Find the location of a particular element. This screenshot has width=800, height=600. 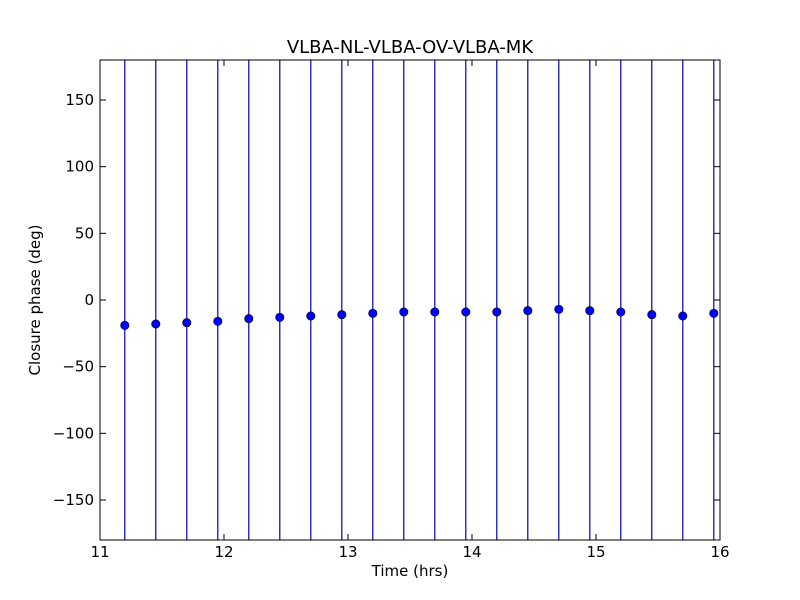

y-tick-label: −50 is located at coordinates (78, 367).